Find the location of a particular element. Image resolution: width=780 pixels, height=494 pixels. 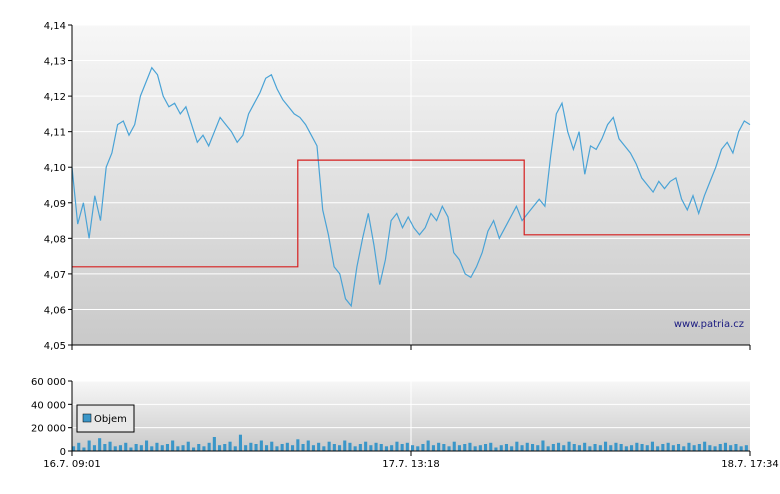

price-y-axis: 4,05 4,06 4,07 4,08 4,09 4,10 4,11 4,12 4,13 4,14 is located at coordinates (58, 186).